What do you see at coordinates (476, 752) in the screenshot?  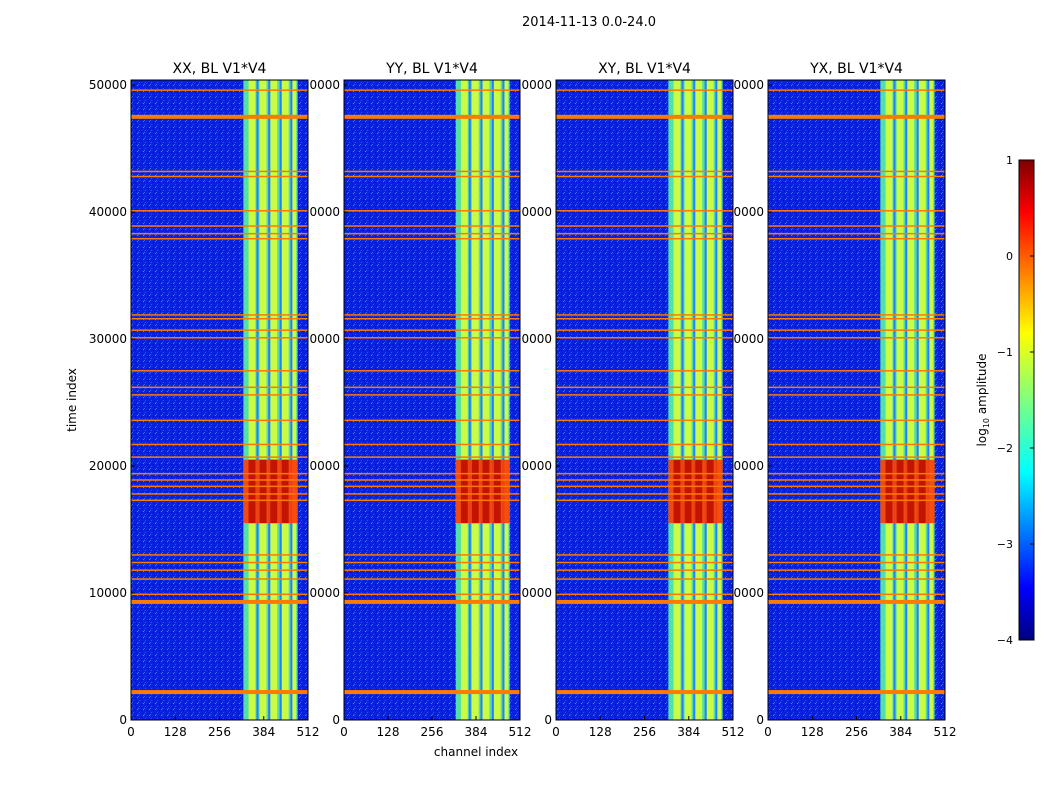 I see `x-axis-label: channel index` at bounding box center [476, 752].